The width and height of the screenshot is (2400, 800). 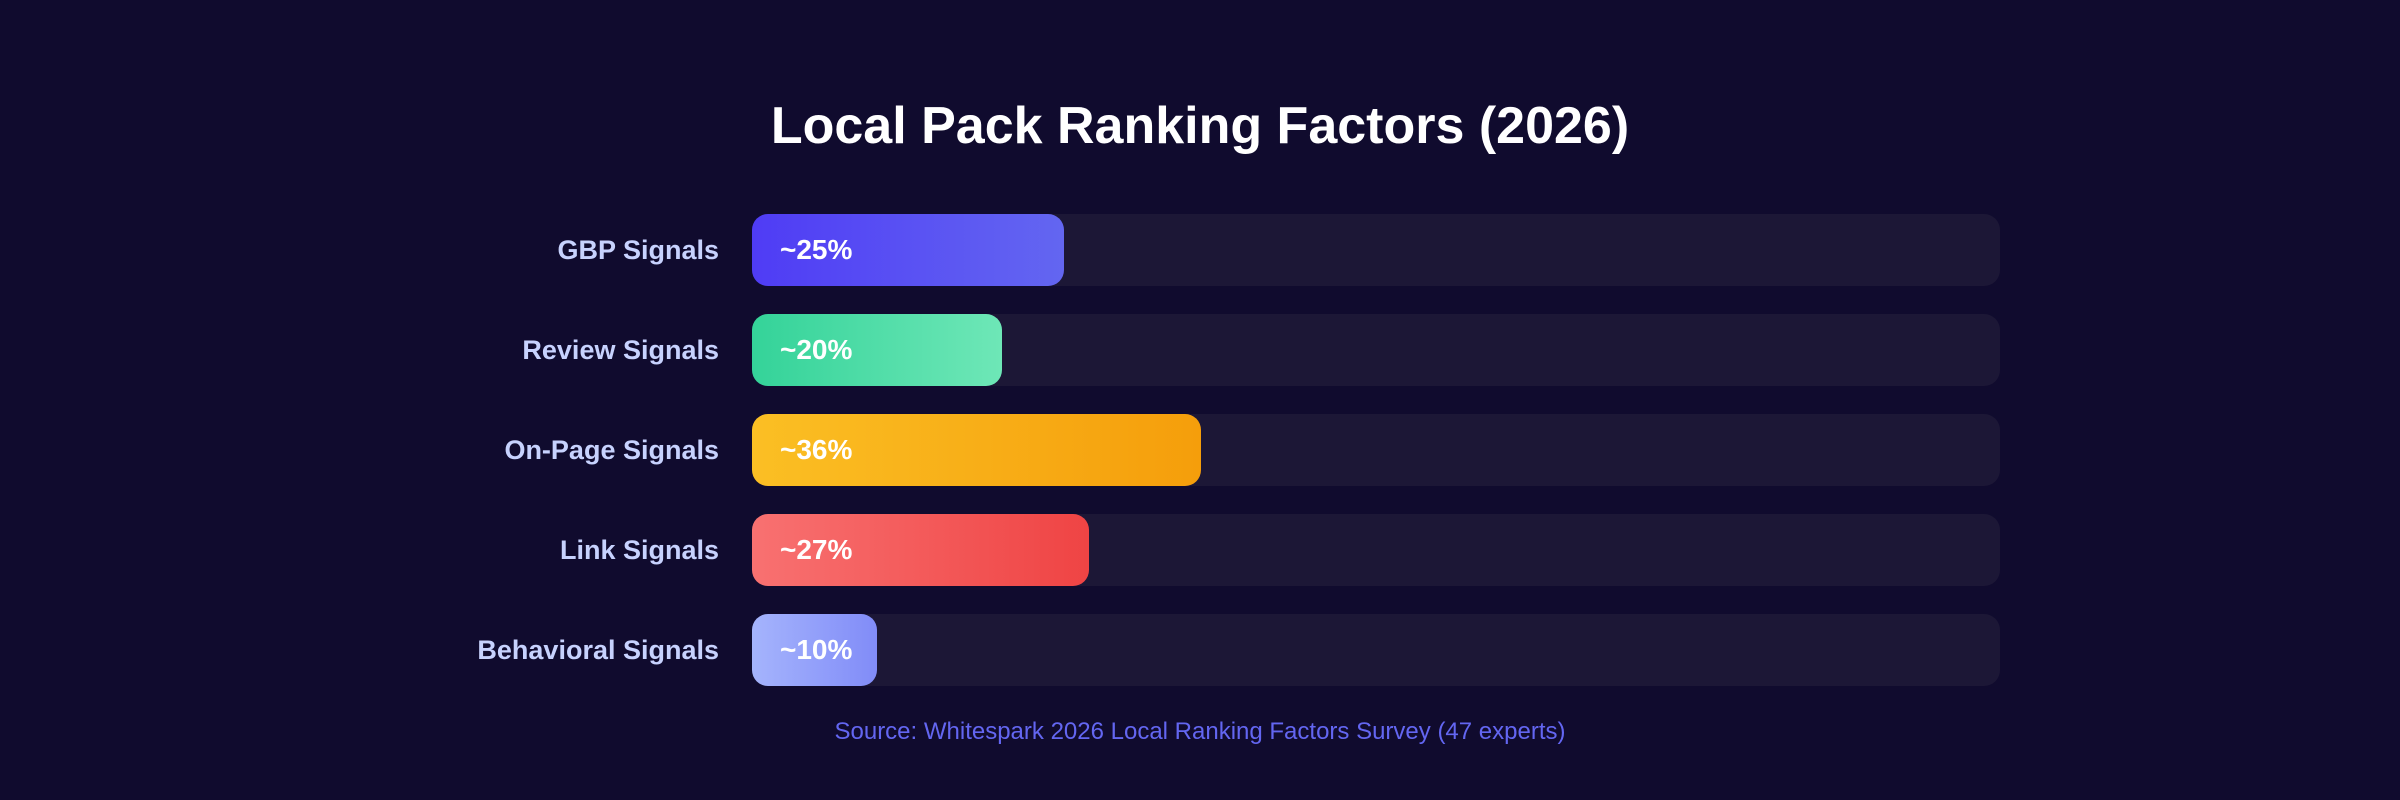 I want to click on bar-row: Link Signals ~27%, so click(x=1200, y=550).